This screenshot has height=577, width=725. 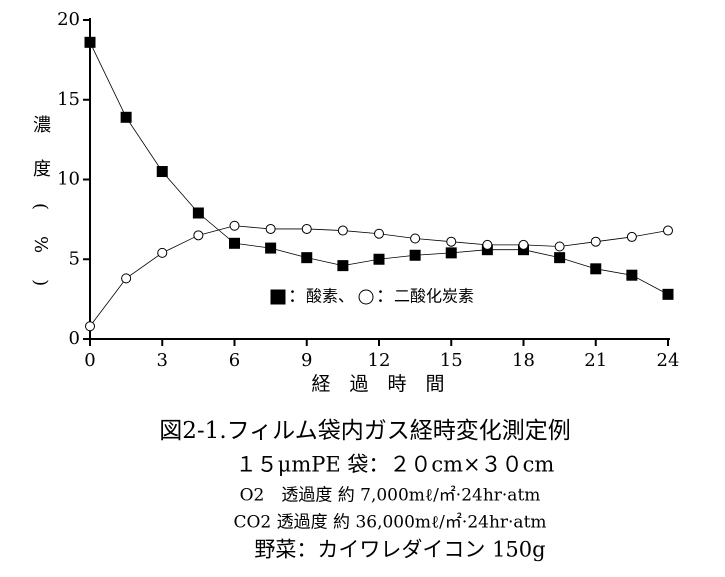 I want to click on legend-label: 酸素, so click(x=322, y=296).